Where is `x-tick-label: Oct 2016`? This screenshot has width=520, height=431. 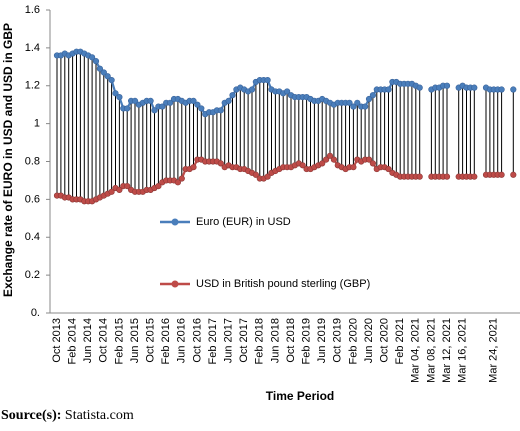
x-tick-label: Oct 2016 is located at coordinates (197, 340).